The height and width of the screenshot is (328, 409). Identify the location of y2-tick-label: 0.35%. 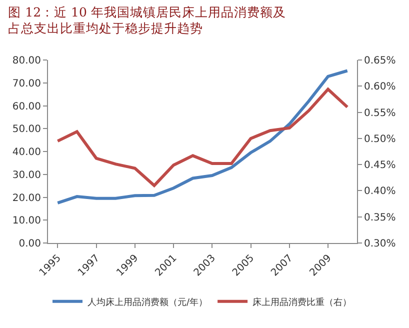
(380, 218).